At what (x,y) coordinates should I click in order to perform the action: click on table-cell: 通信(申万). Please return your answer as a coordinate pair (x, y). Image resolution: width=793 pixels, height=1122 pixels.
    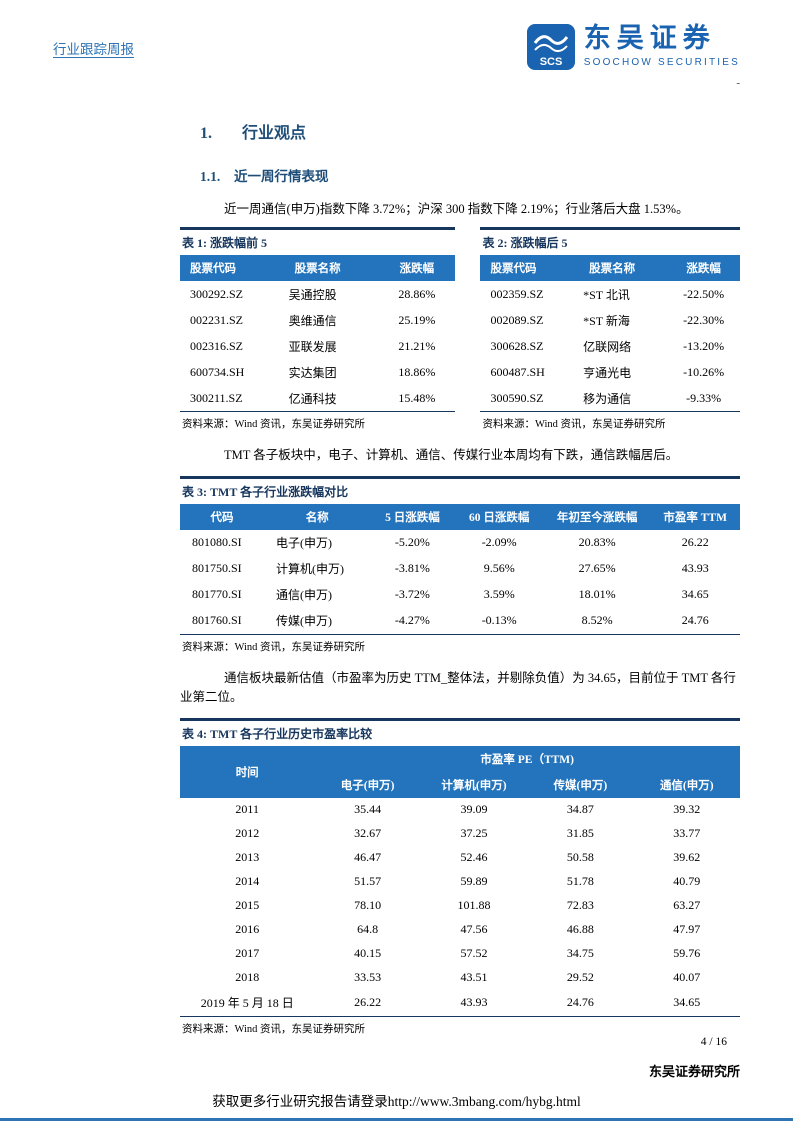
    Looking at the image, I should click on (304, 595).